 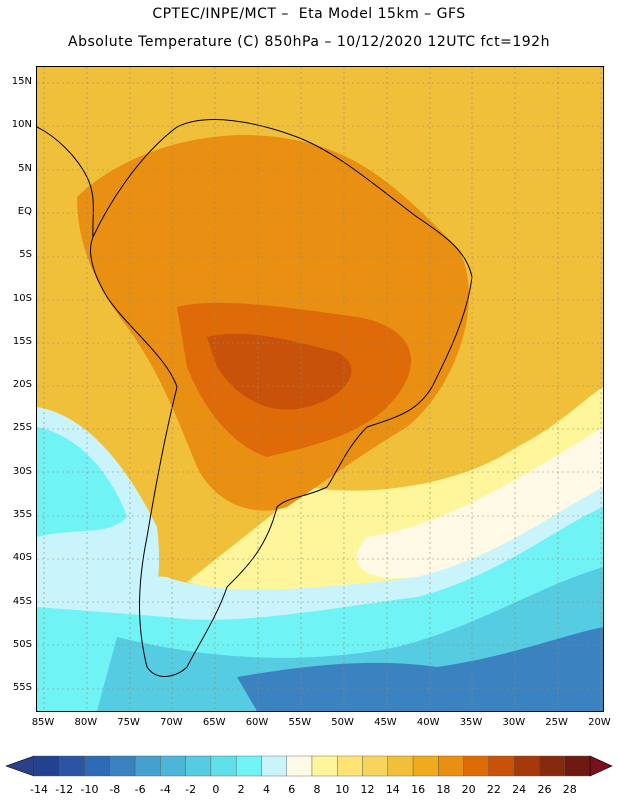 I want to click on longitude-label: 80W, so click(x=86, y=722).